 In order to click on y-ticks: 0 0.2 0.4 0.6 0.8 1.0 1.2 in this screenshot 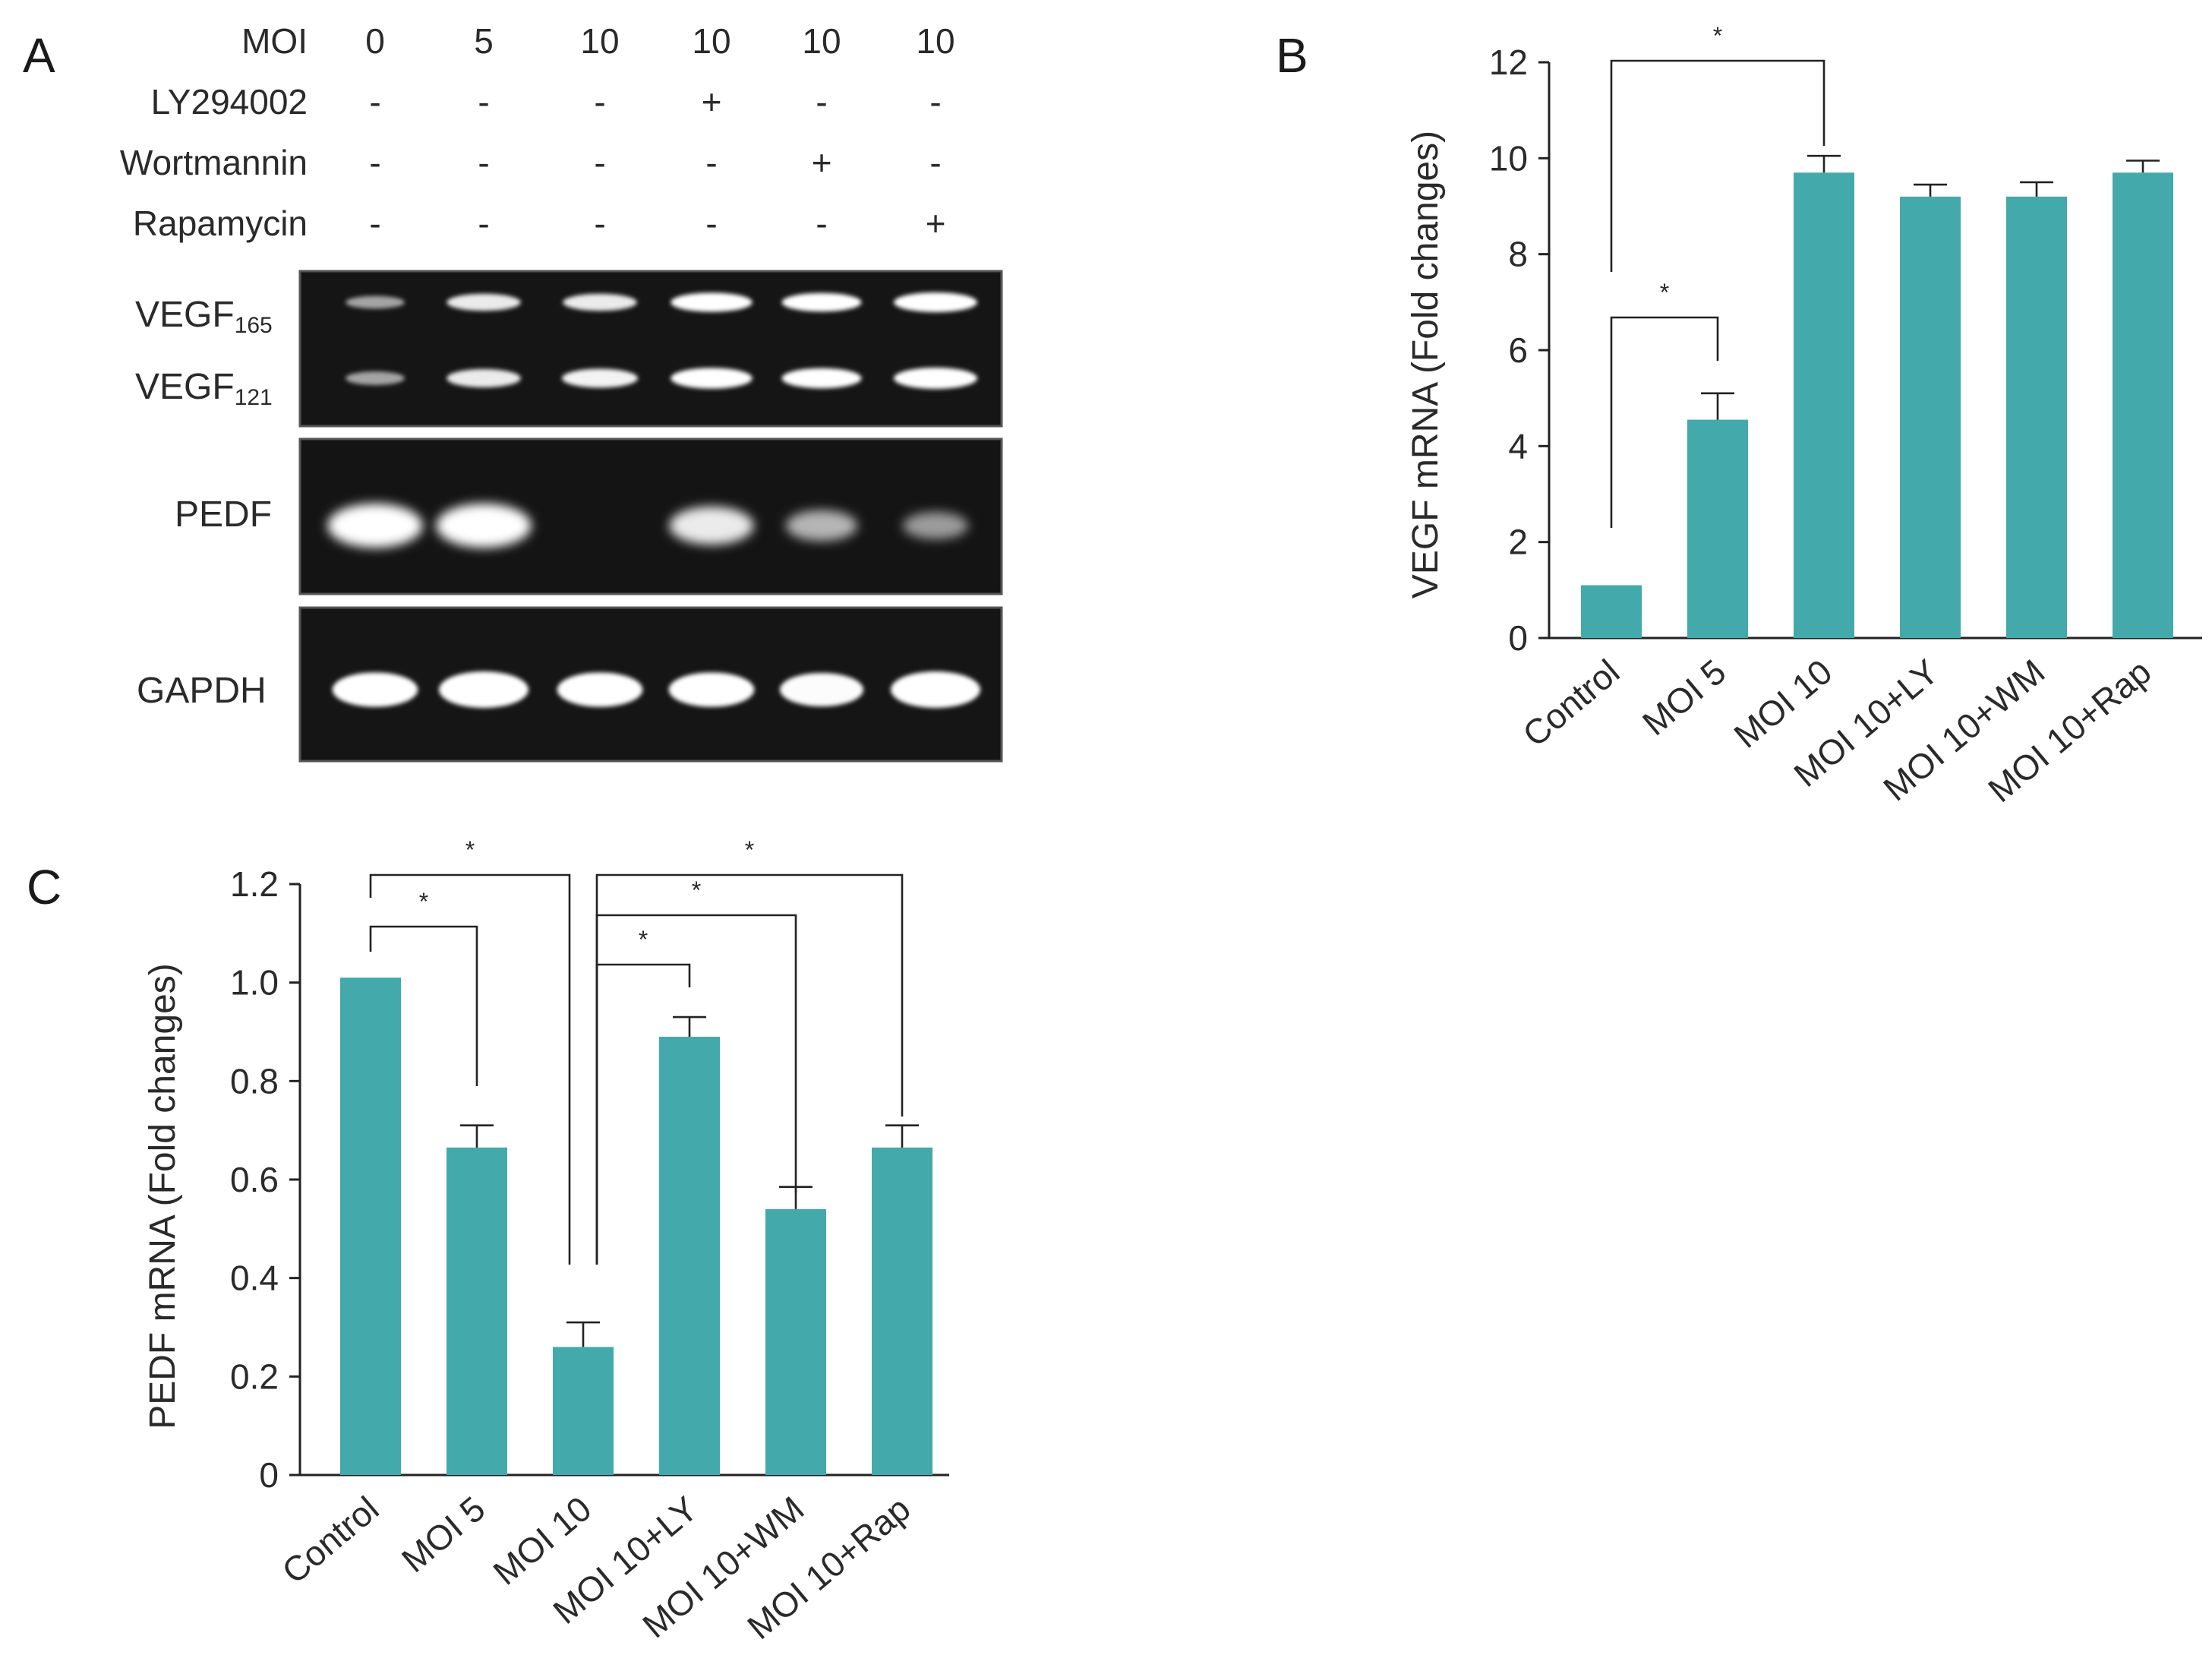, I will do `click(265, 1179)`.